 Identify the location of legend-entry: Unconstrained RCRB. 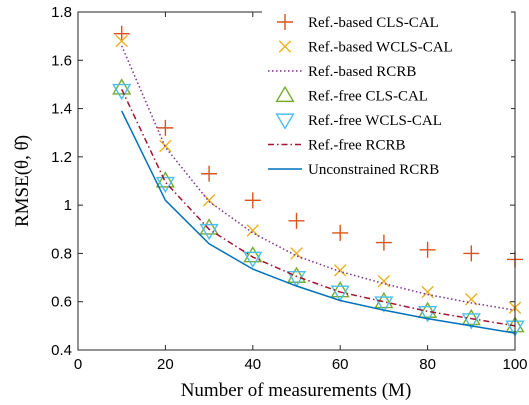
(353, 170).